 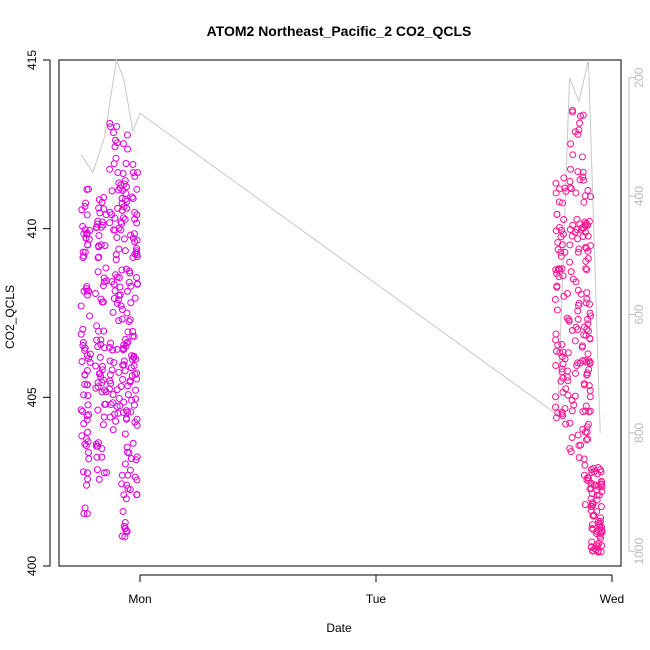 What do you see at coordinates (376, 590) in the screenshot?
I see `x-axis: Mon Tue Wed` at bounding box center [376, 590].